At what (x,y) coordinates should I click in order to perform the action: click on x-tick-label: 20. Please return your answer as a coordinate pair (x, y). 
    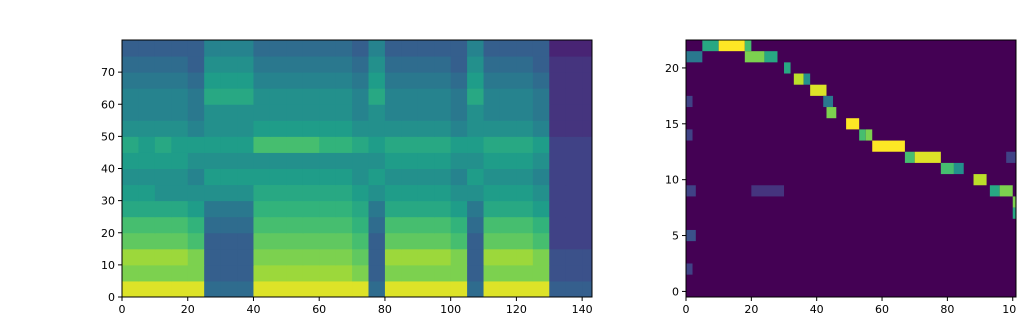
    Looking at the image, I should click on (751, 309).